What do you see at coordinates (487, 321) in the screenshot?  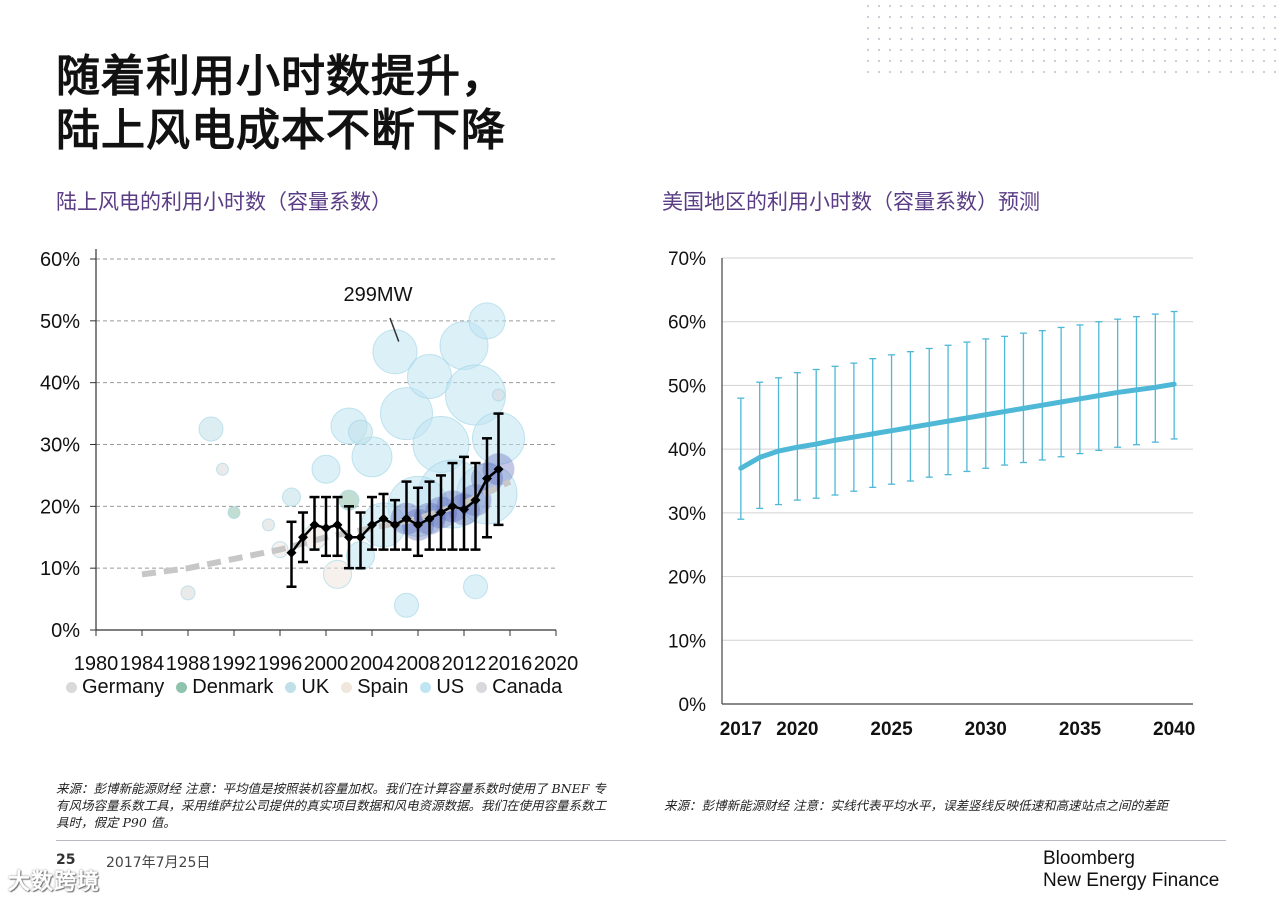 I see `bubble-us` at bounding box center [487, 321].